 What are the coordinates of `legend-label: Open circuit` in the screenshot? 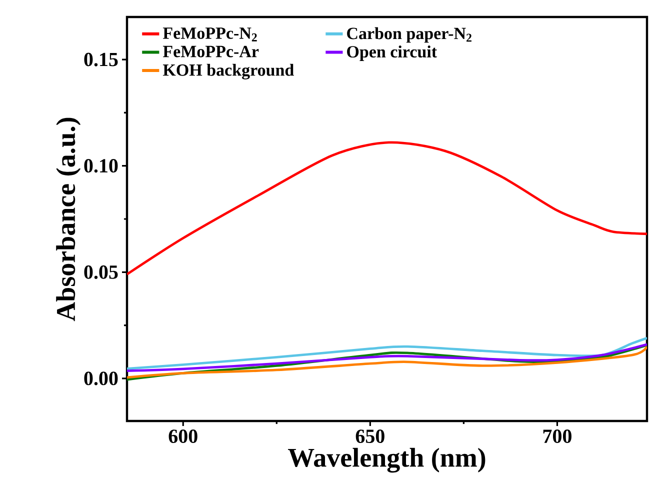 It's located at (392, 53).